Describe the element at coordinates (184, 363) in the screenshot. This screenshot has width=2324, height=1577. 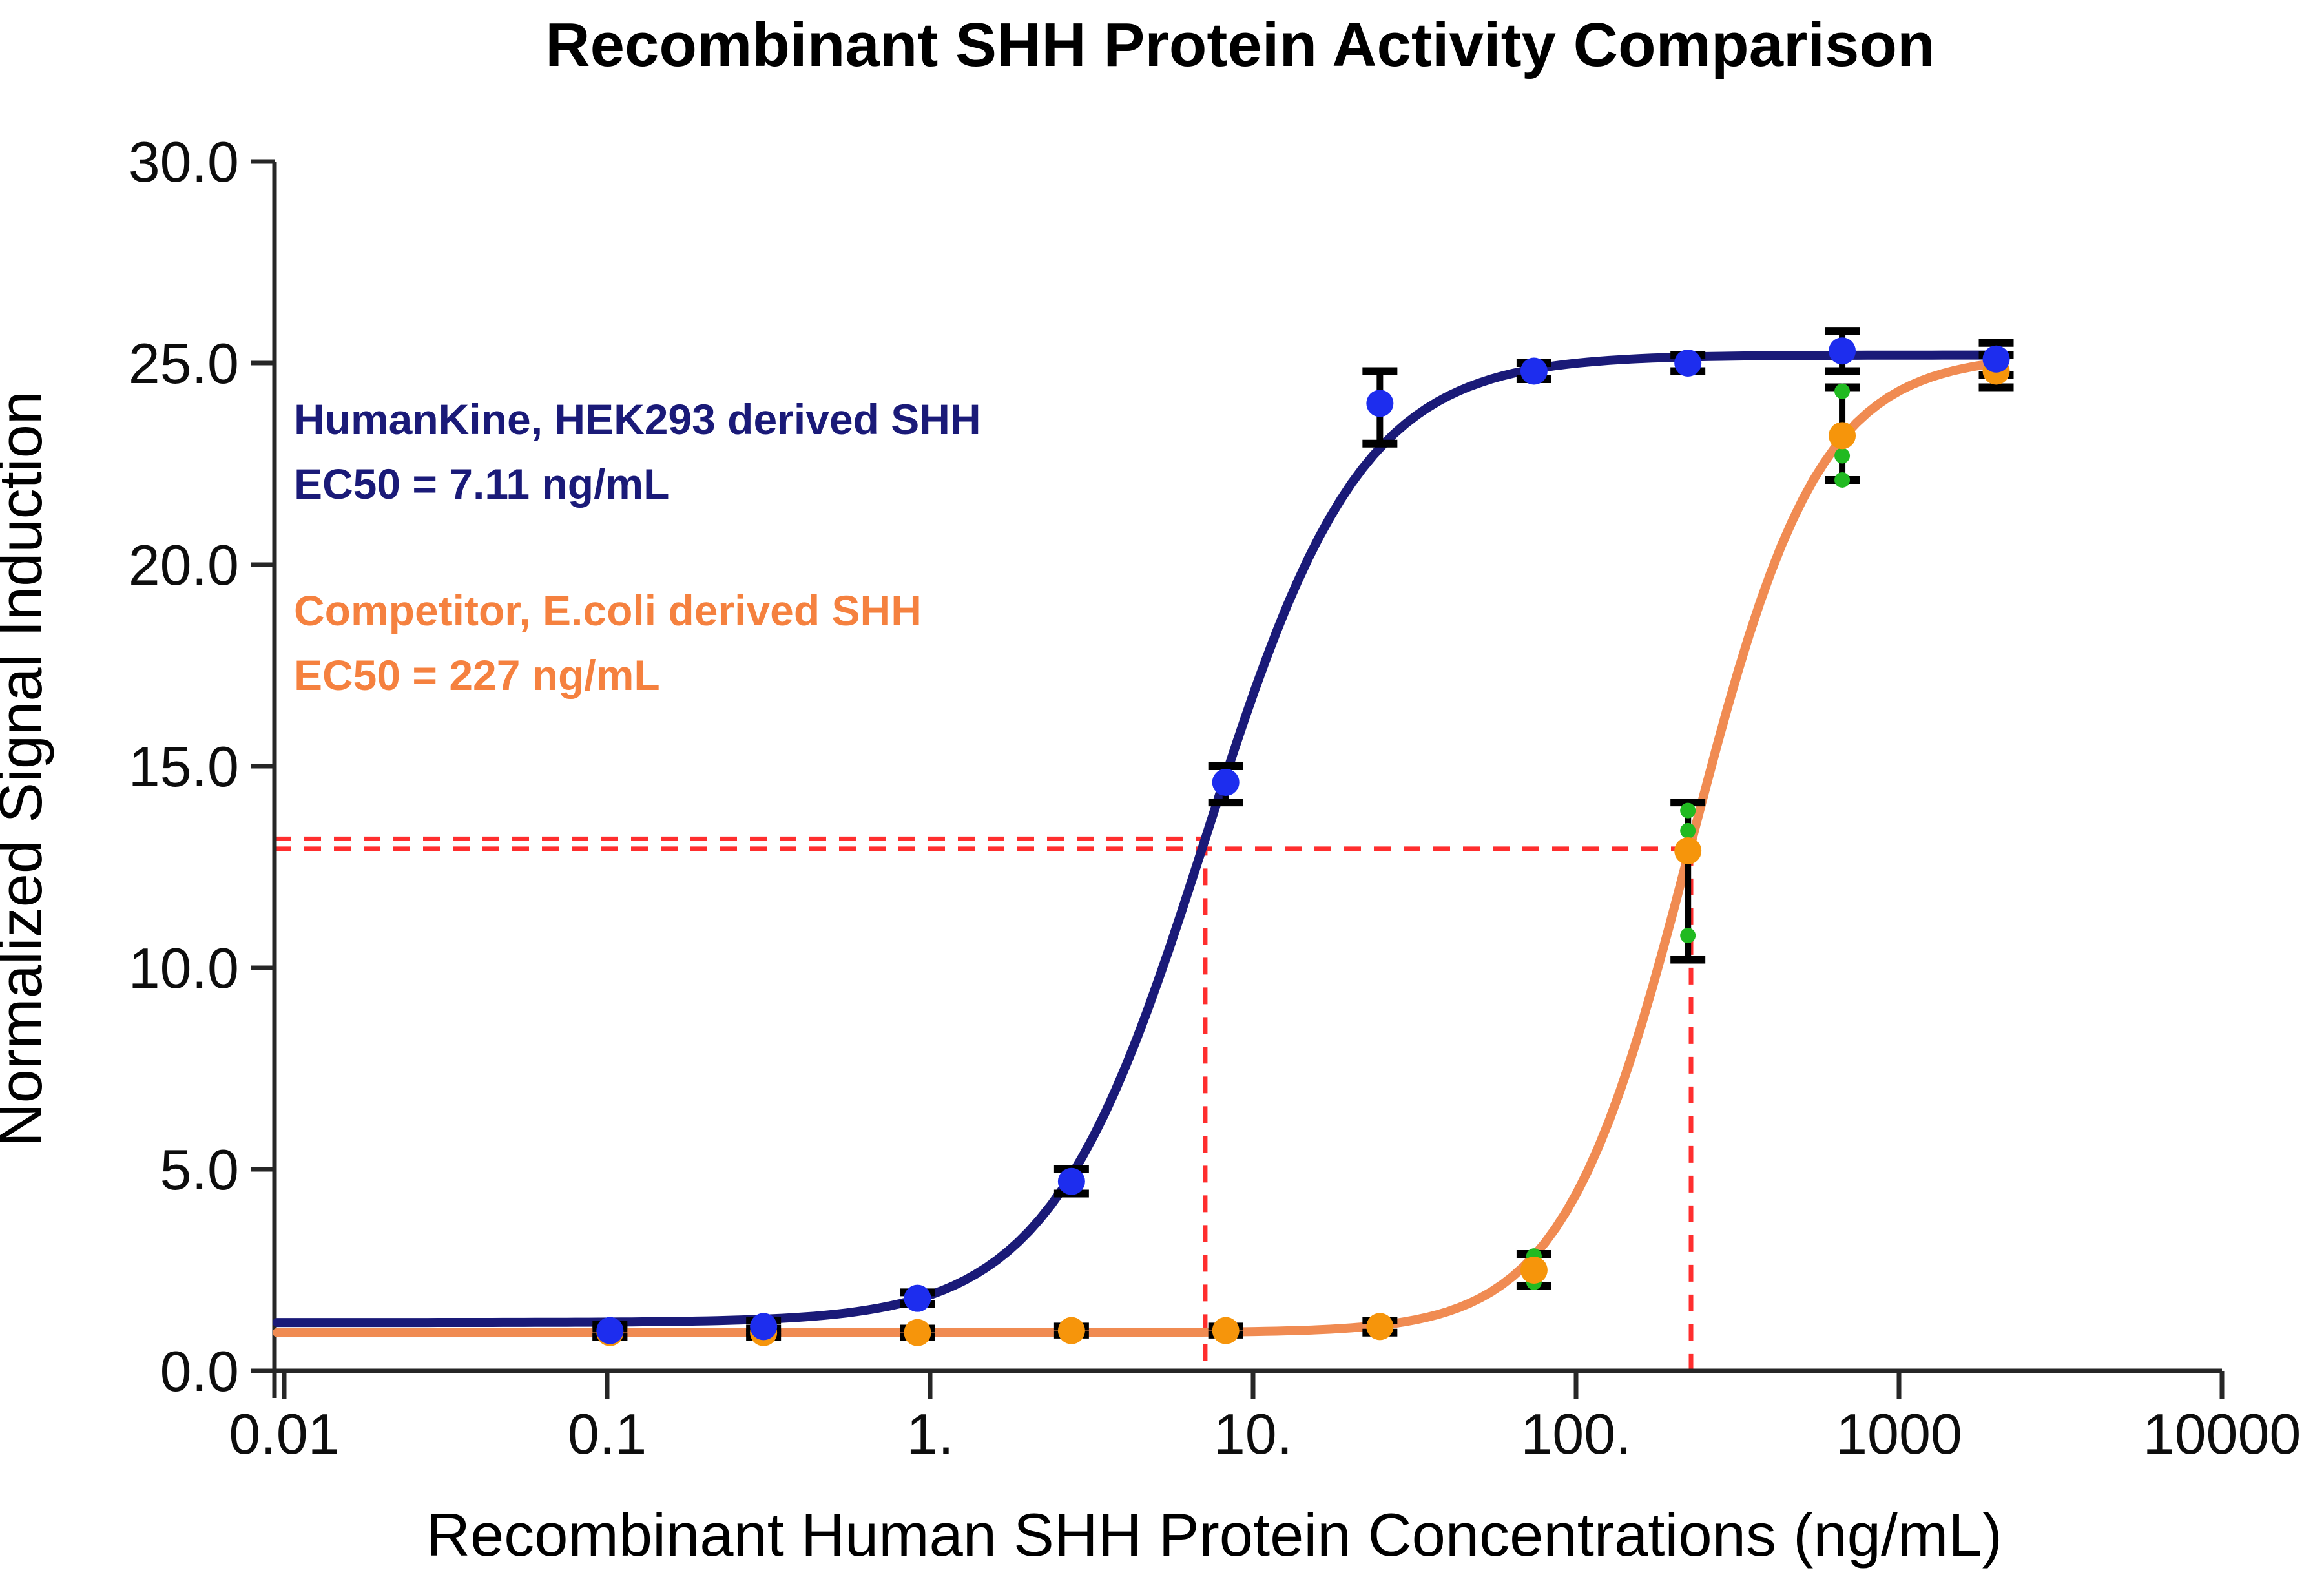
I see `y-tick-label: 25.0` at that location.